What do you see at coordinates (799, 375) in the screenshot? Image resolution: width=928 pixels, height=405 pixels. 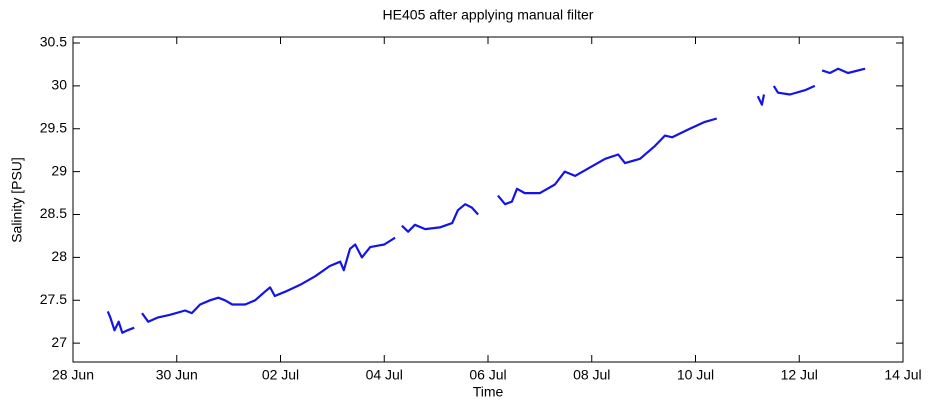 I see `x-tick-label: 12 Jul` at bounding box center [799, 375].